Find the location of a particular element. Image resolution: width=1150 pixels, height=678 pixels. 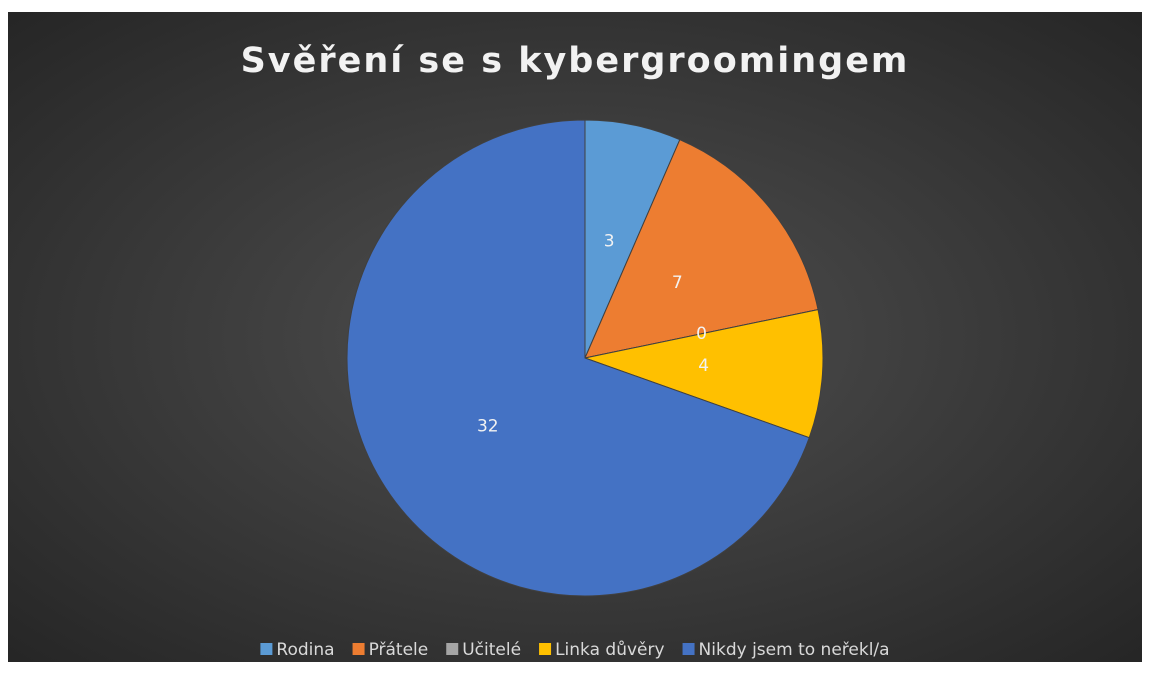

data-label: 4 is located at coordinates (703, 366).